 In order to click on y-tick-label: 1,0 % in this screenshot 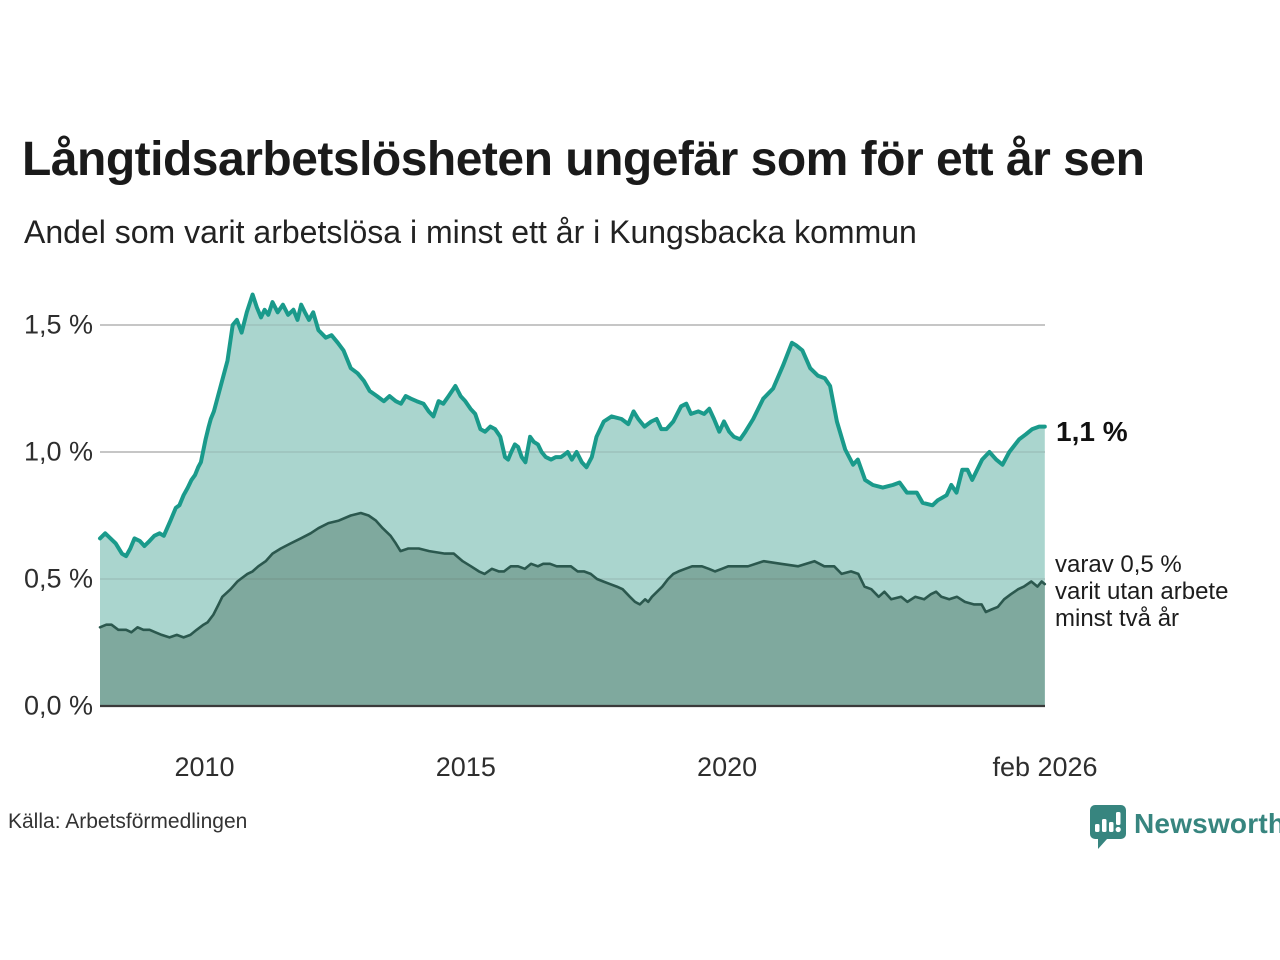, I will do `click(58, 451)`.